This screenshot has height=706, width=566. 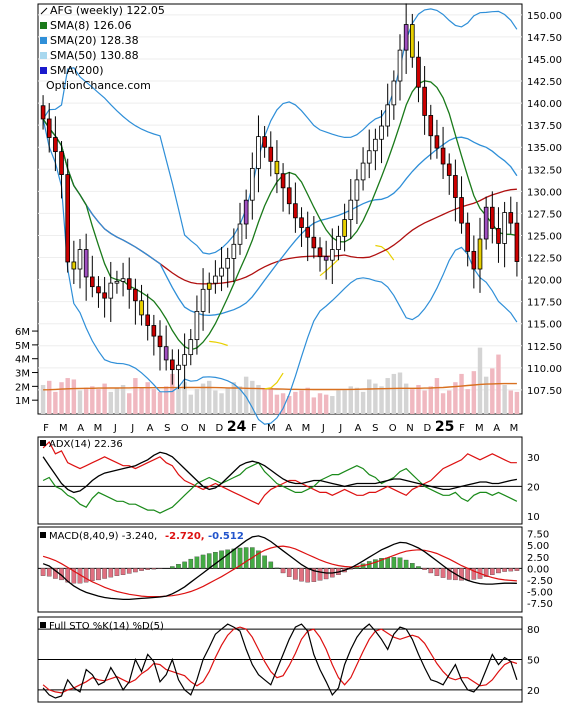 What do you see at coordinates (544, 259) in the screenshot?
I see `price-tick-label: 122.50` at bounding box center [544, 259].